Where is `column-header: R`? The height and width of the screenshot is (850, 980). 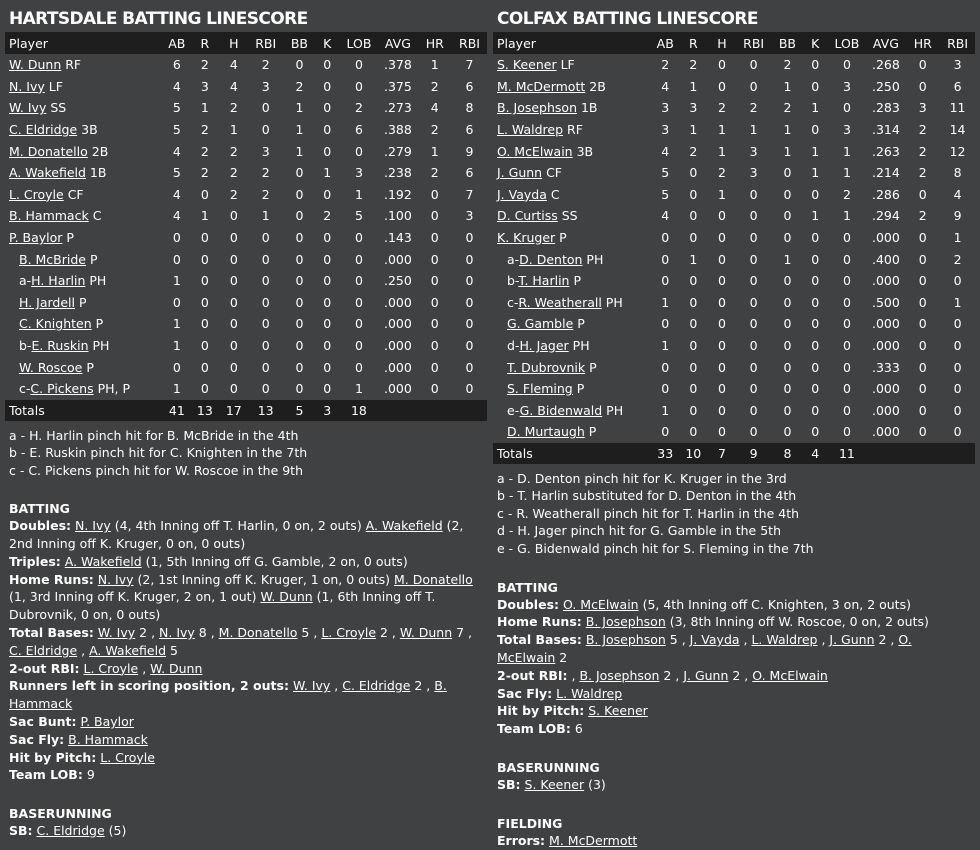
column-header: R is located at coordinates (693, 43).